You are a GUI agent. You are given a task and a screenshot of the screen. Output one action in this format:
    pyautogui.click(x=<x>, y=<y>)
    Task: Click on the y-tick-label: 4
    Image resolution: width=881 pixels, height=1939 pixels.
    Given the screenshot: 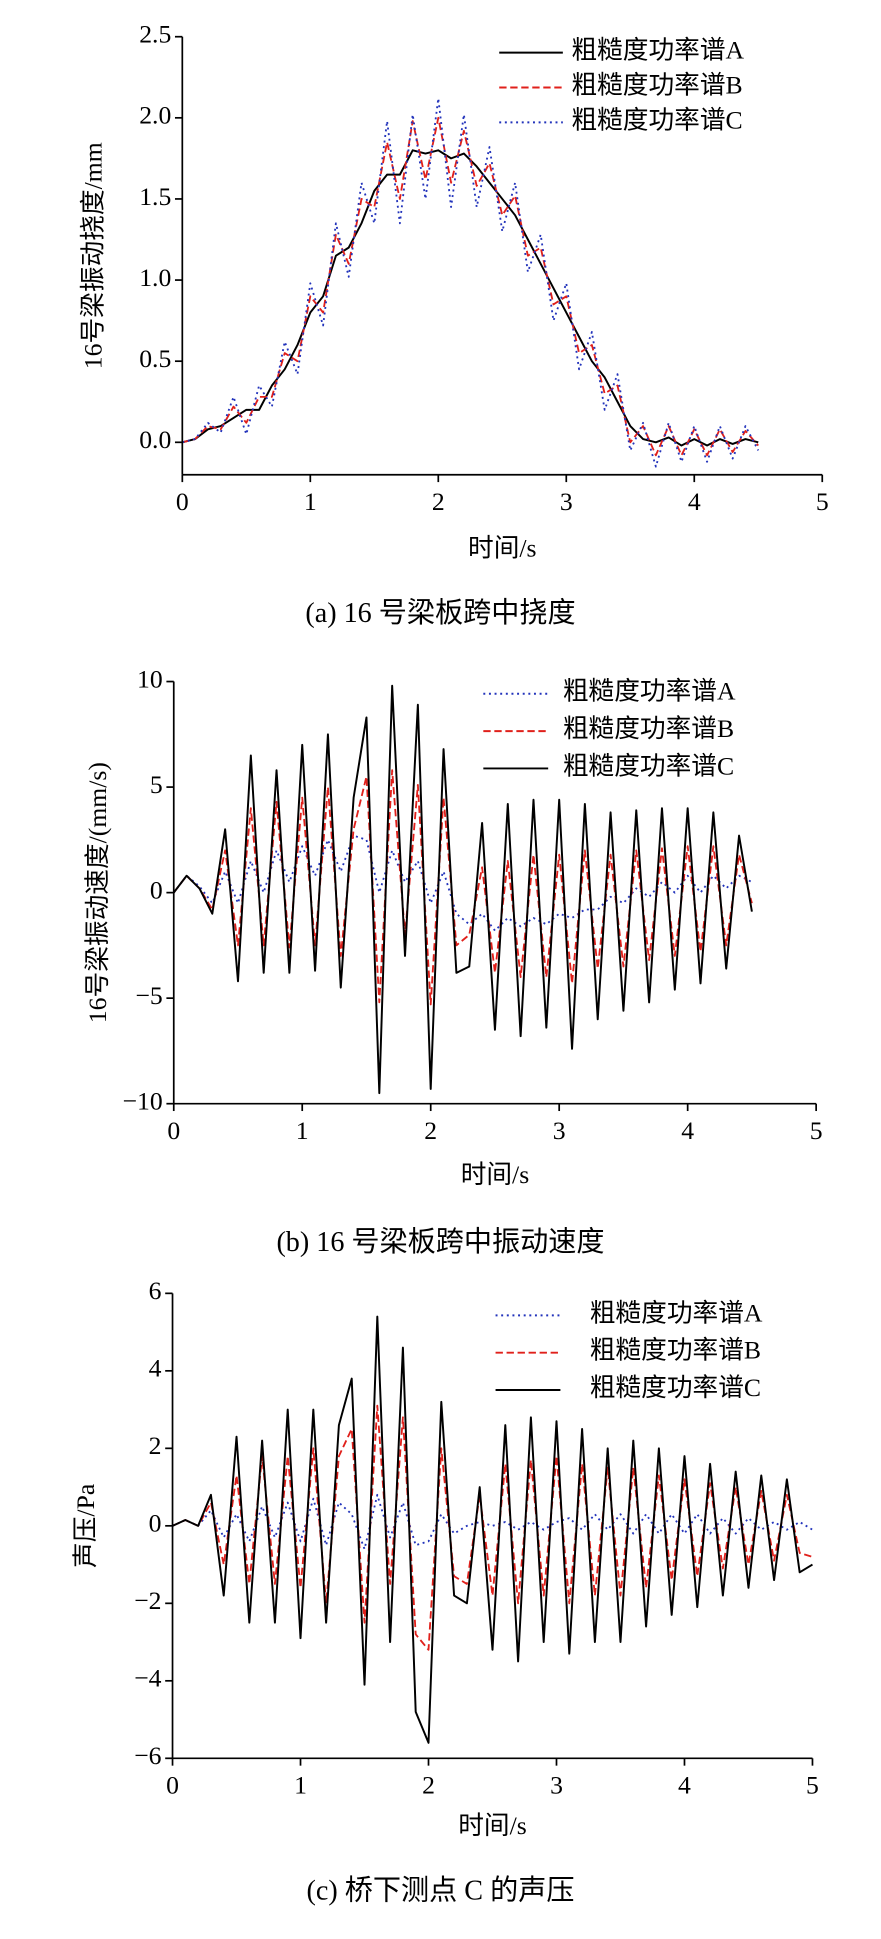 What is the action you would take?
    pyautogui.click(x=155, y=1368)
    